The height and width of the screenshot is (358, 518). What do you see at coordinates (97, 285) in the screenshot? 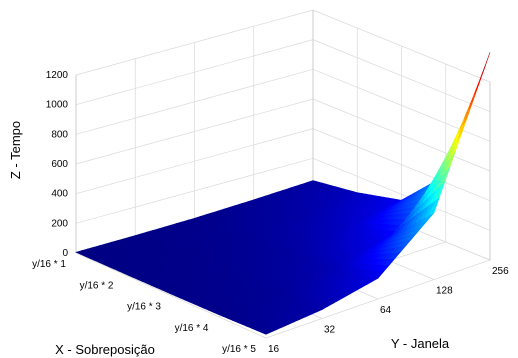
I see `x-tick-label: y/16 * 2` at bounding box center [97, 285].